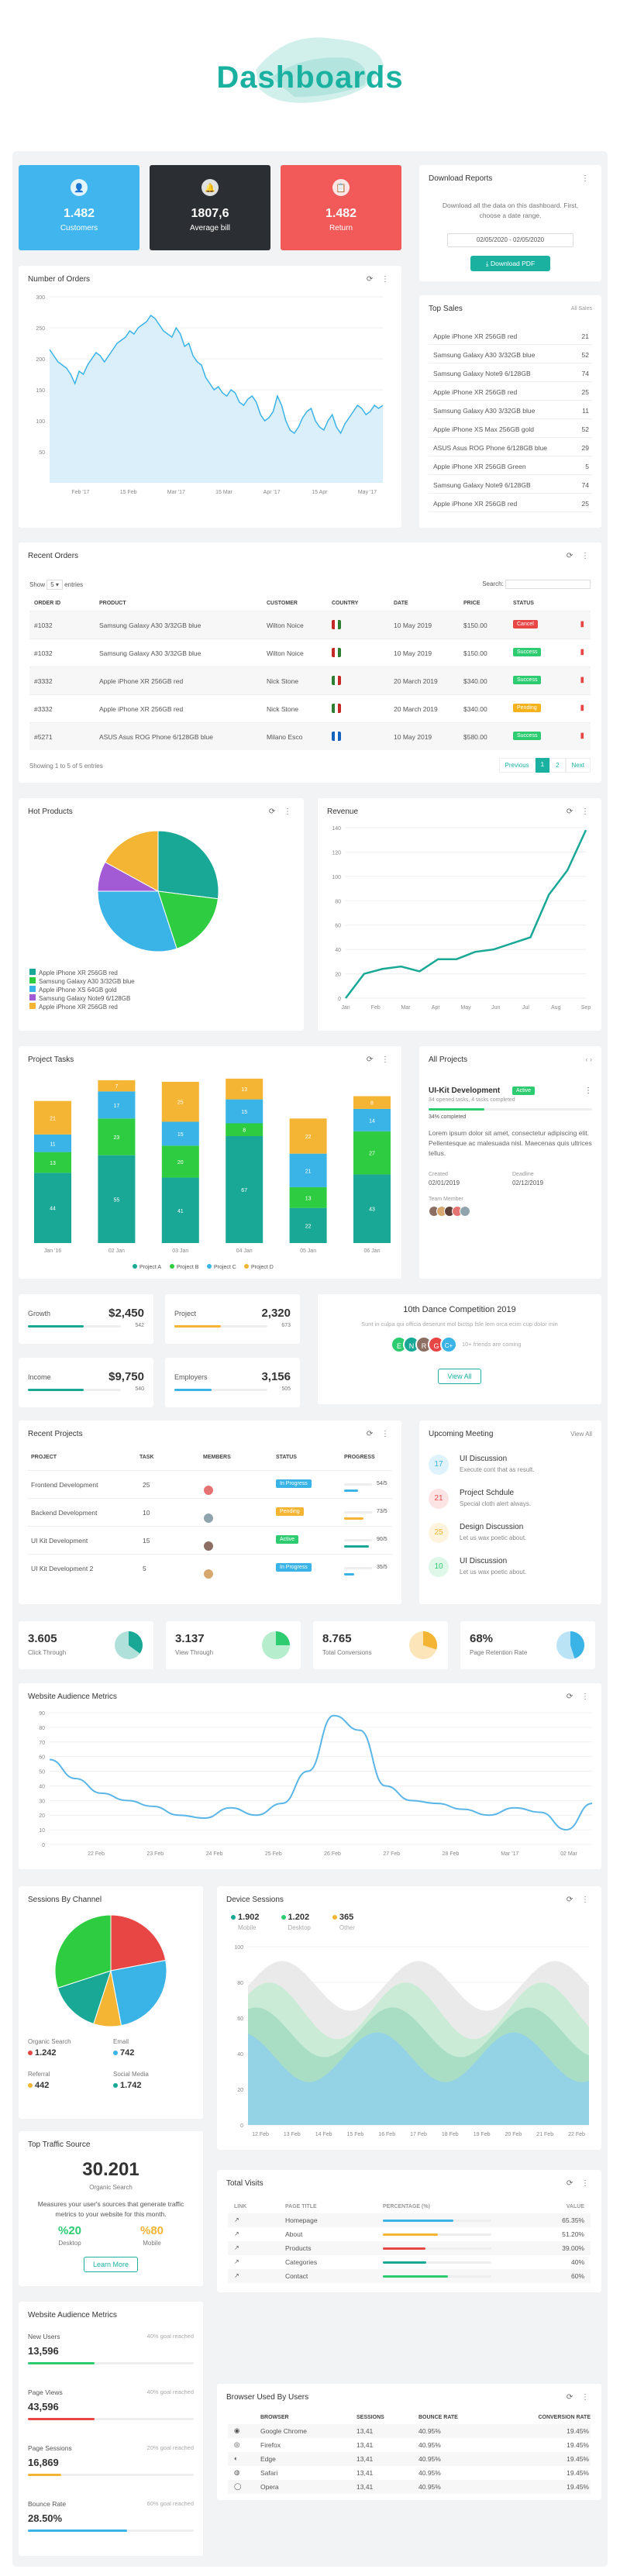 This screenshot has width=620, height=2576. Describe the element at coordinates (459, 1376) in the screenshot. I see `view-all-button: View All` at that location.